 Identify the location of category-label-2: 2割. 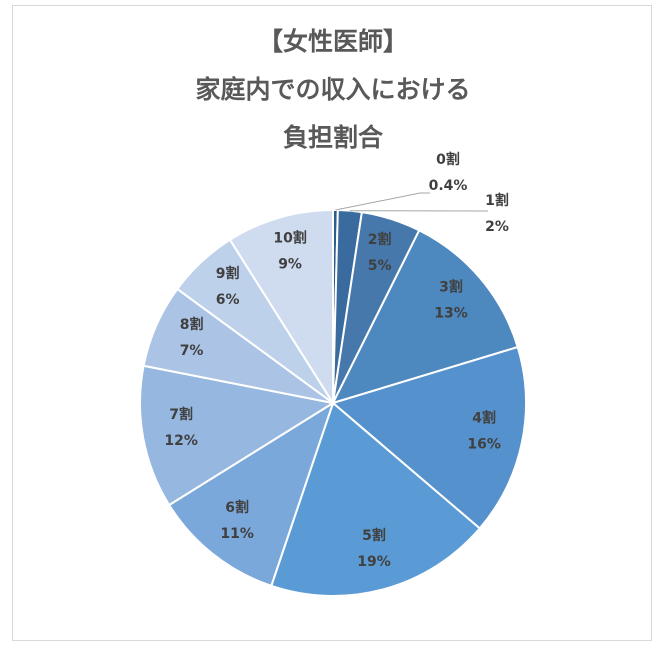
(380, 239).